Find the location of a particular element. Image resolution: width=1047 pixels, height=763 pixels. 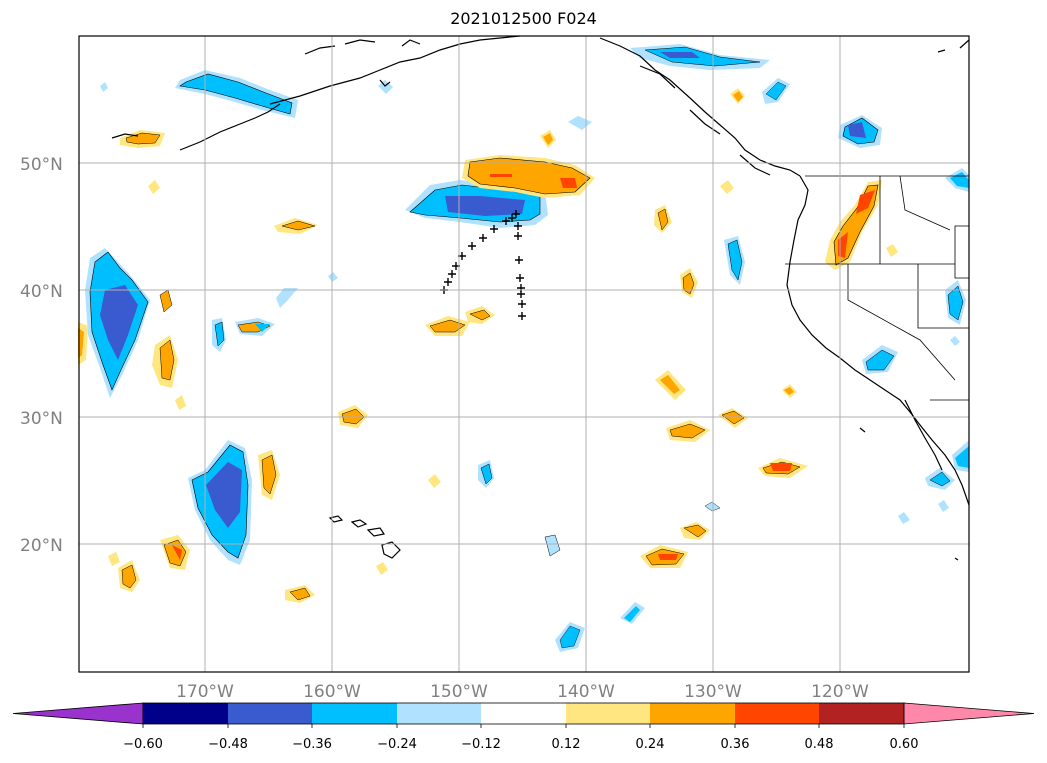

lat-label-20: 20°N is located at coordinates (41, 546).